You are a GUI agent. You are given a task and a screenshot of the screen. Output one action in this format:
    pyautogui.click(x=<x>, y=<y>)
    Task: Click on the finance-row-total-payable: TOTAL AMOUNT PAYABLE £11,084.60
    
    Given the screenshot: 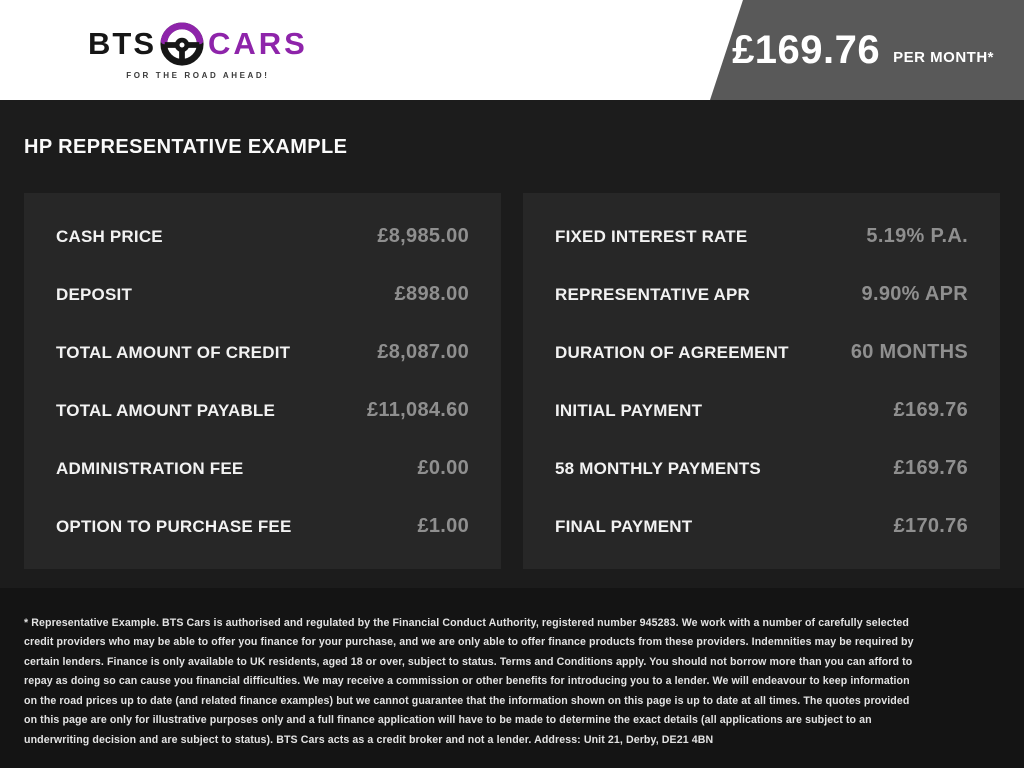 What is the action you would take?
    pyautogui.click(x=262, y=410)
    